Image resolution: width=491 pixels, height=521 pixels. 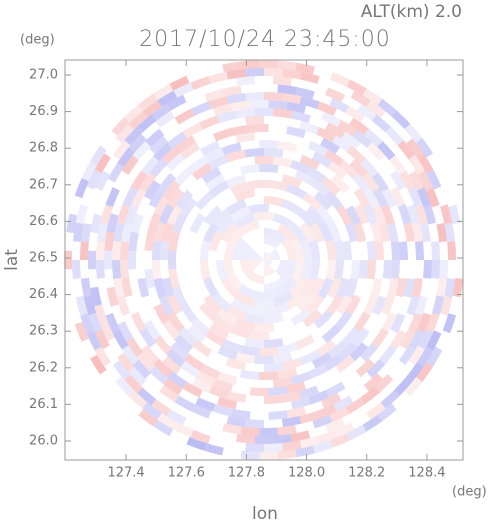 What do you see at coordinates (125, 473) in the screenshot?
I see `x-tick-label: 127.4` at bounding box center [125, 473].